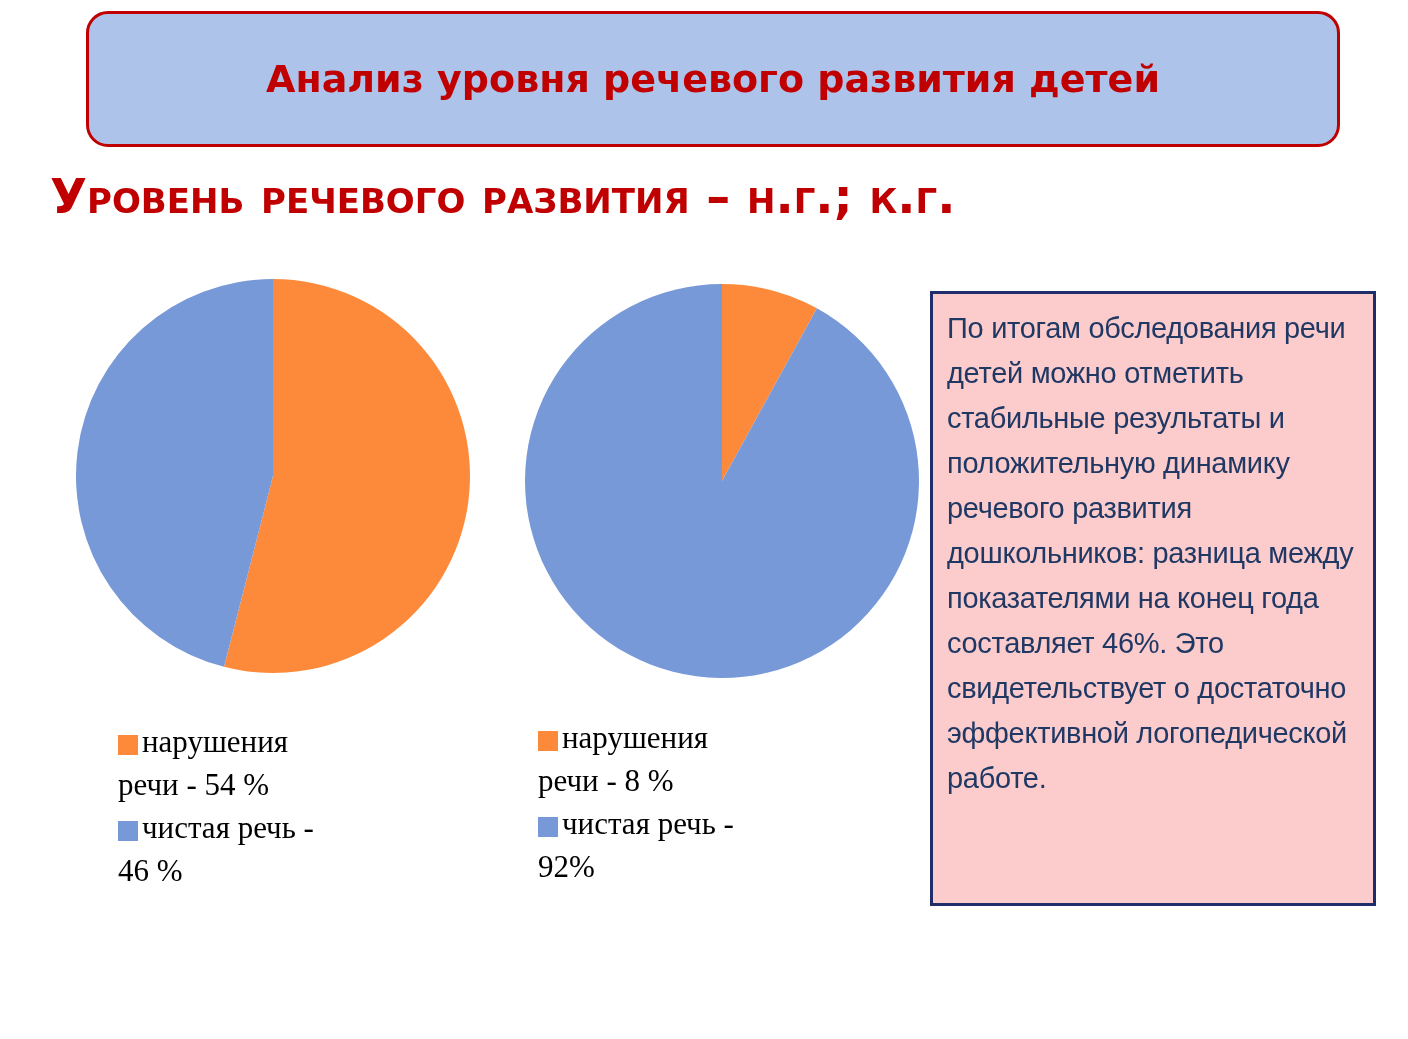 Image resolution: width=1408 pixels, height=1039 pixels. I want to click on chart-subtitle: Уровень речевого развития – н.г.; к.г., so click(503, 196).